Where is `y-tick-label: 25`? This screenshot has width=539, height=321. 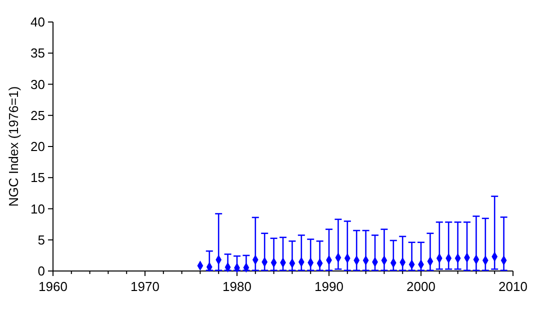 y-tick-label: 25 is located at coordinates (37, 115).